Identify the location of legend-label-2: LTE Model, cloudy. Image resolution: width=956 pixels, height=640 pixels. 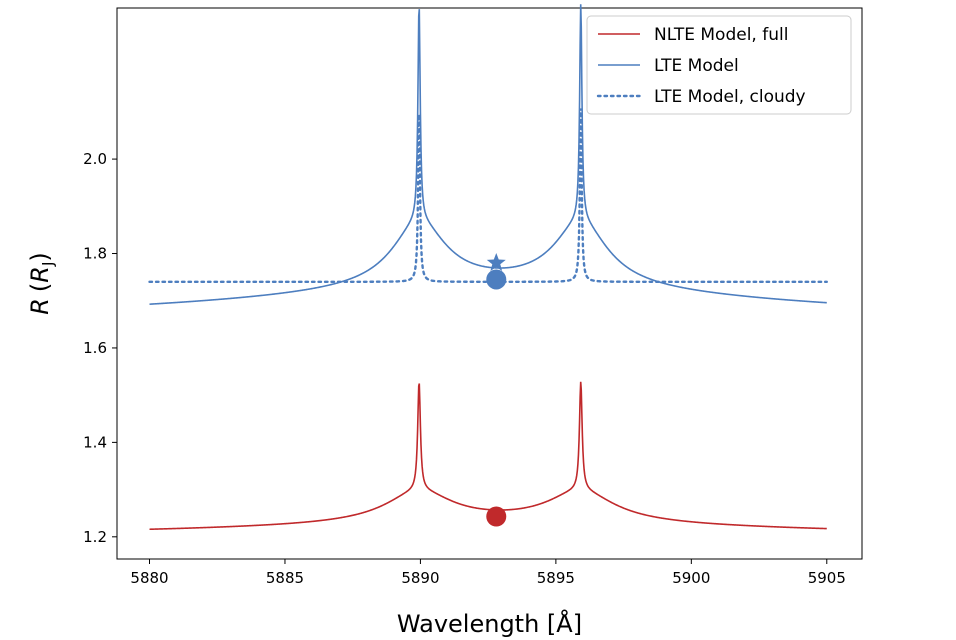
(730, 97).